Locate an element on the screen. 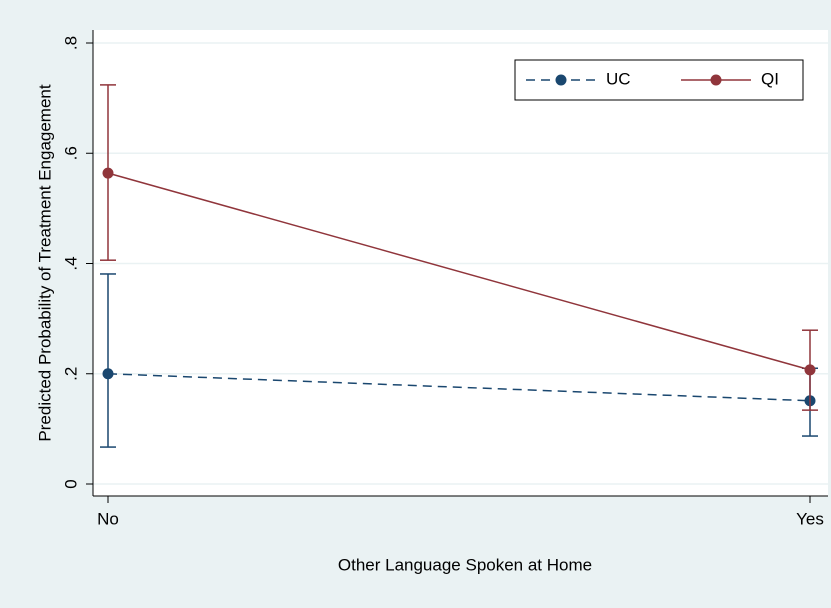  x-tick-label: No is located at coordinates (108, 518).